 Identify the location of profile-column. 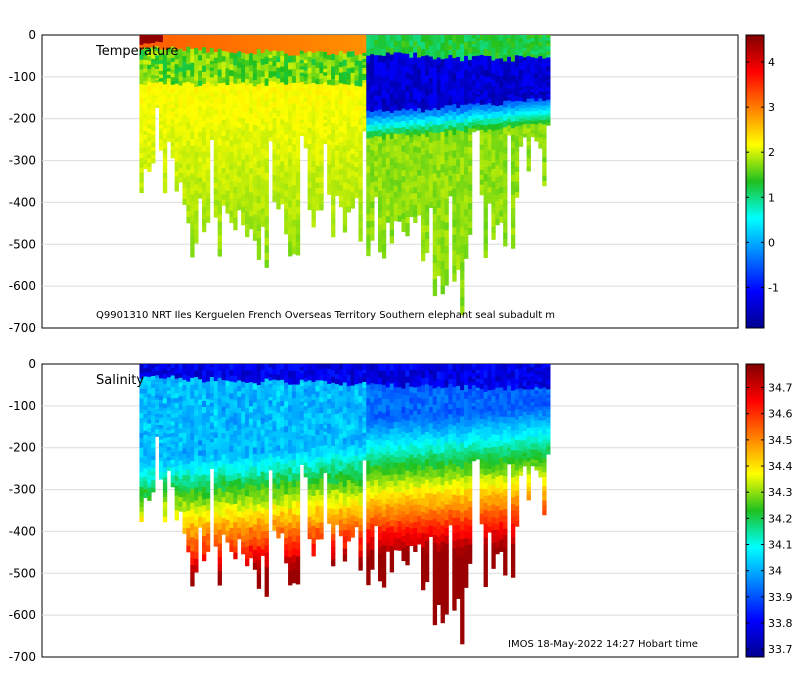
(208, 458).